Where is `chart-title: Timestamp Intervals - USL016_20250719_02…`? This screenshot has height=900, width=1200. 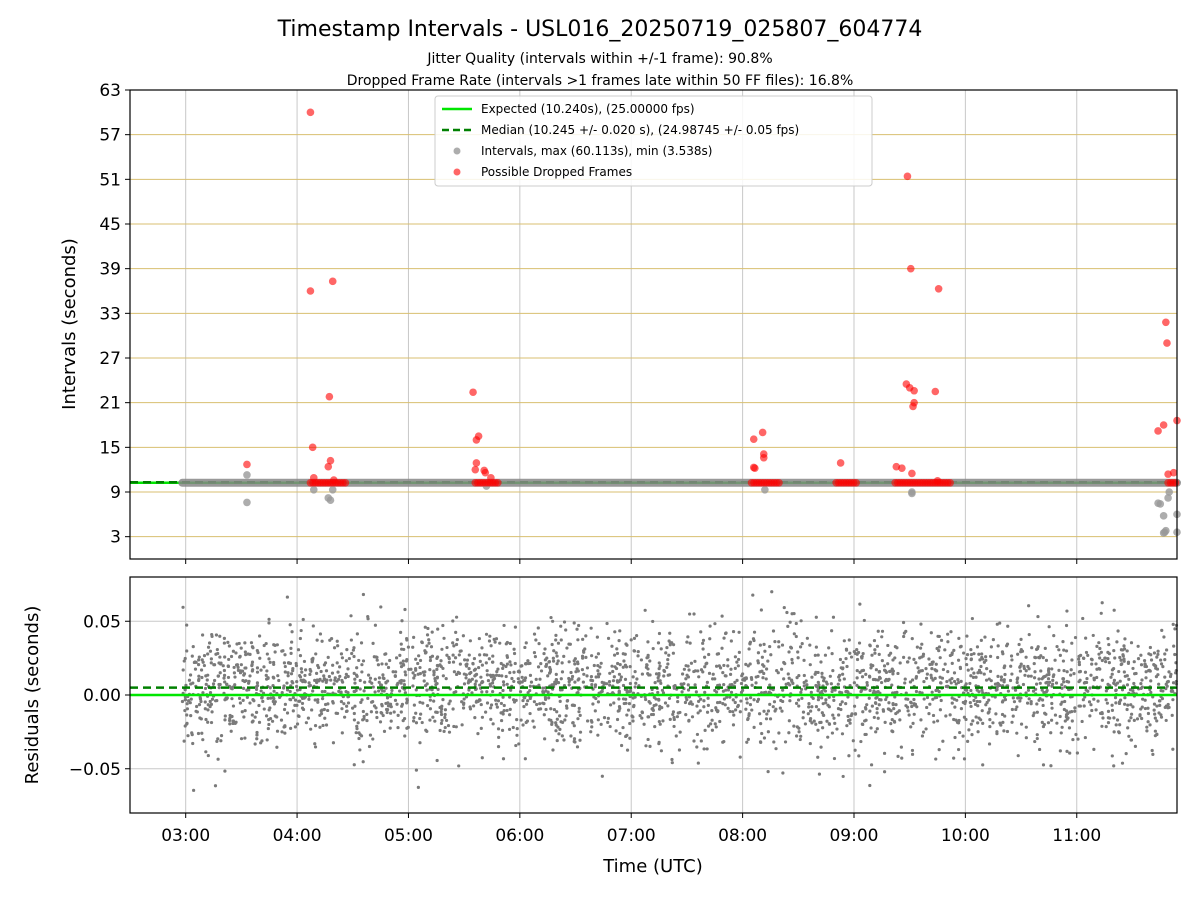 chart-title: Timestamp Intervals - USL016_20250719_02… is located at coordinates (600, 29).